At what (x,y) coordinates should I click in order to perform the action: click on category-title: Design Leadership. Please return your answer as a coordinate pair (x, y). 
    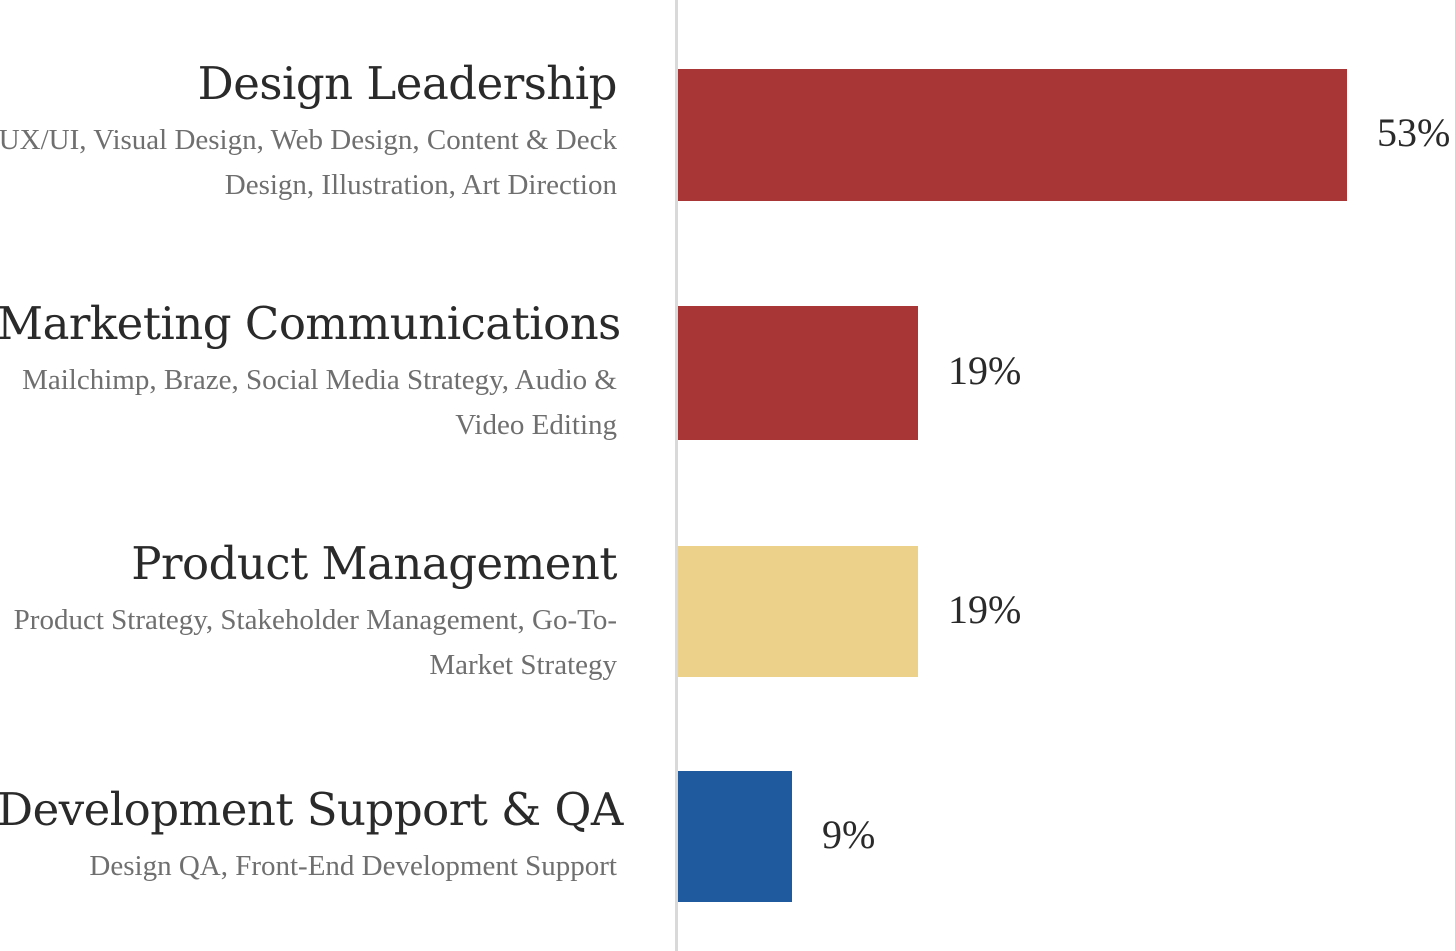
    Looking at the image, I should click on (407, 83).